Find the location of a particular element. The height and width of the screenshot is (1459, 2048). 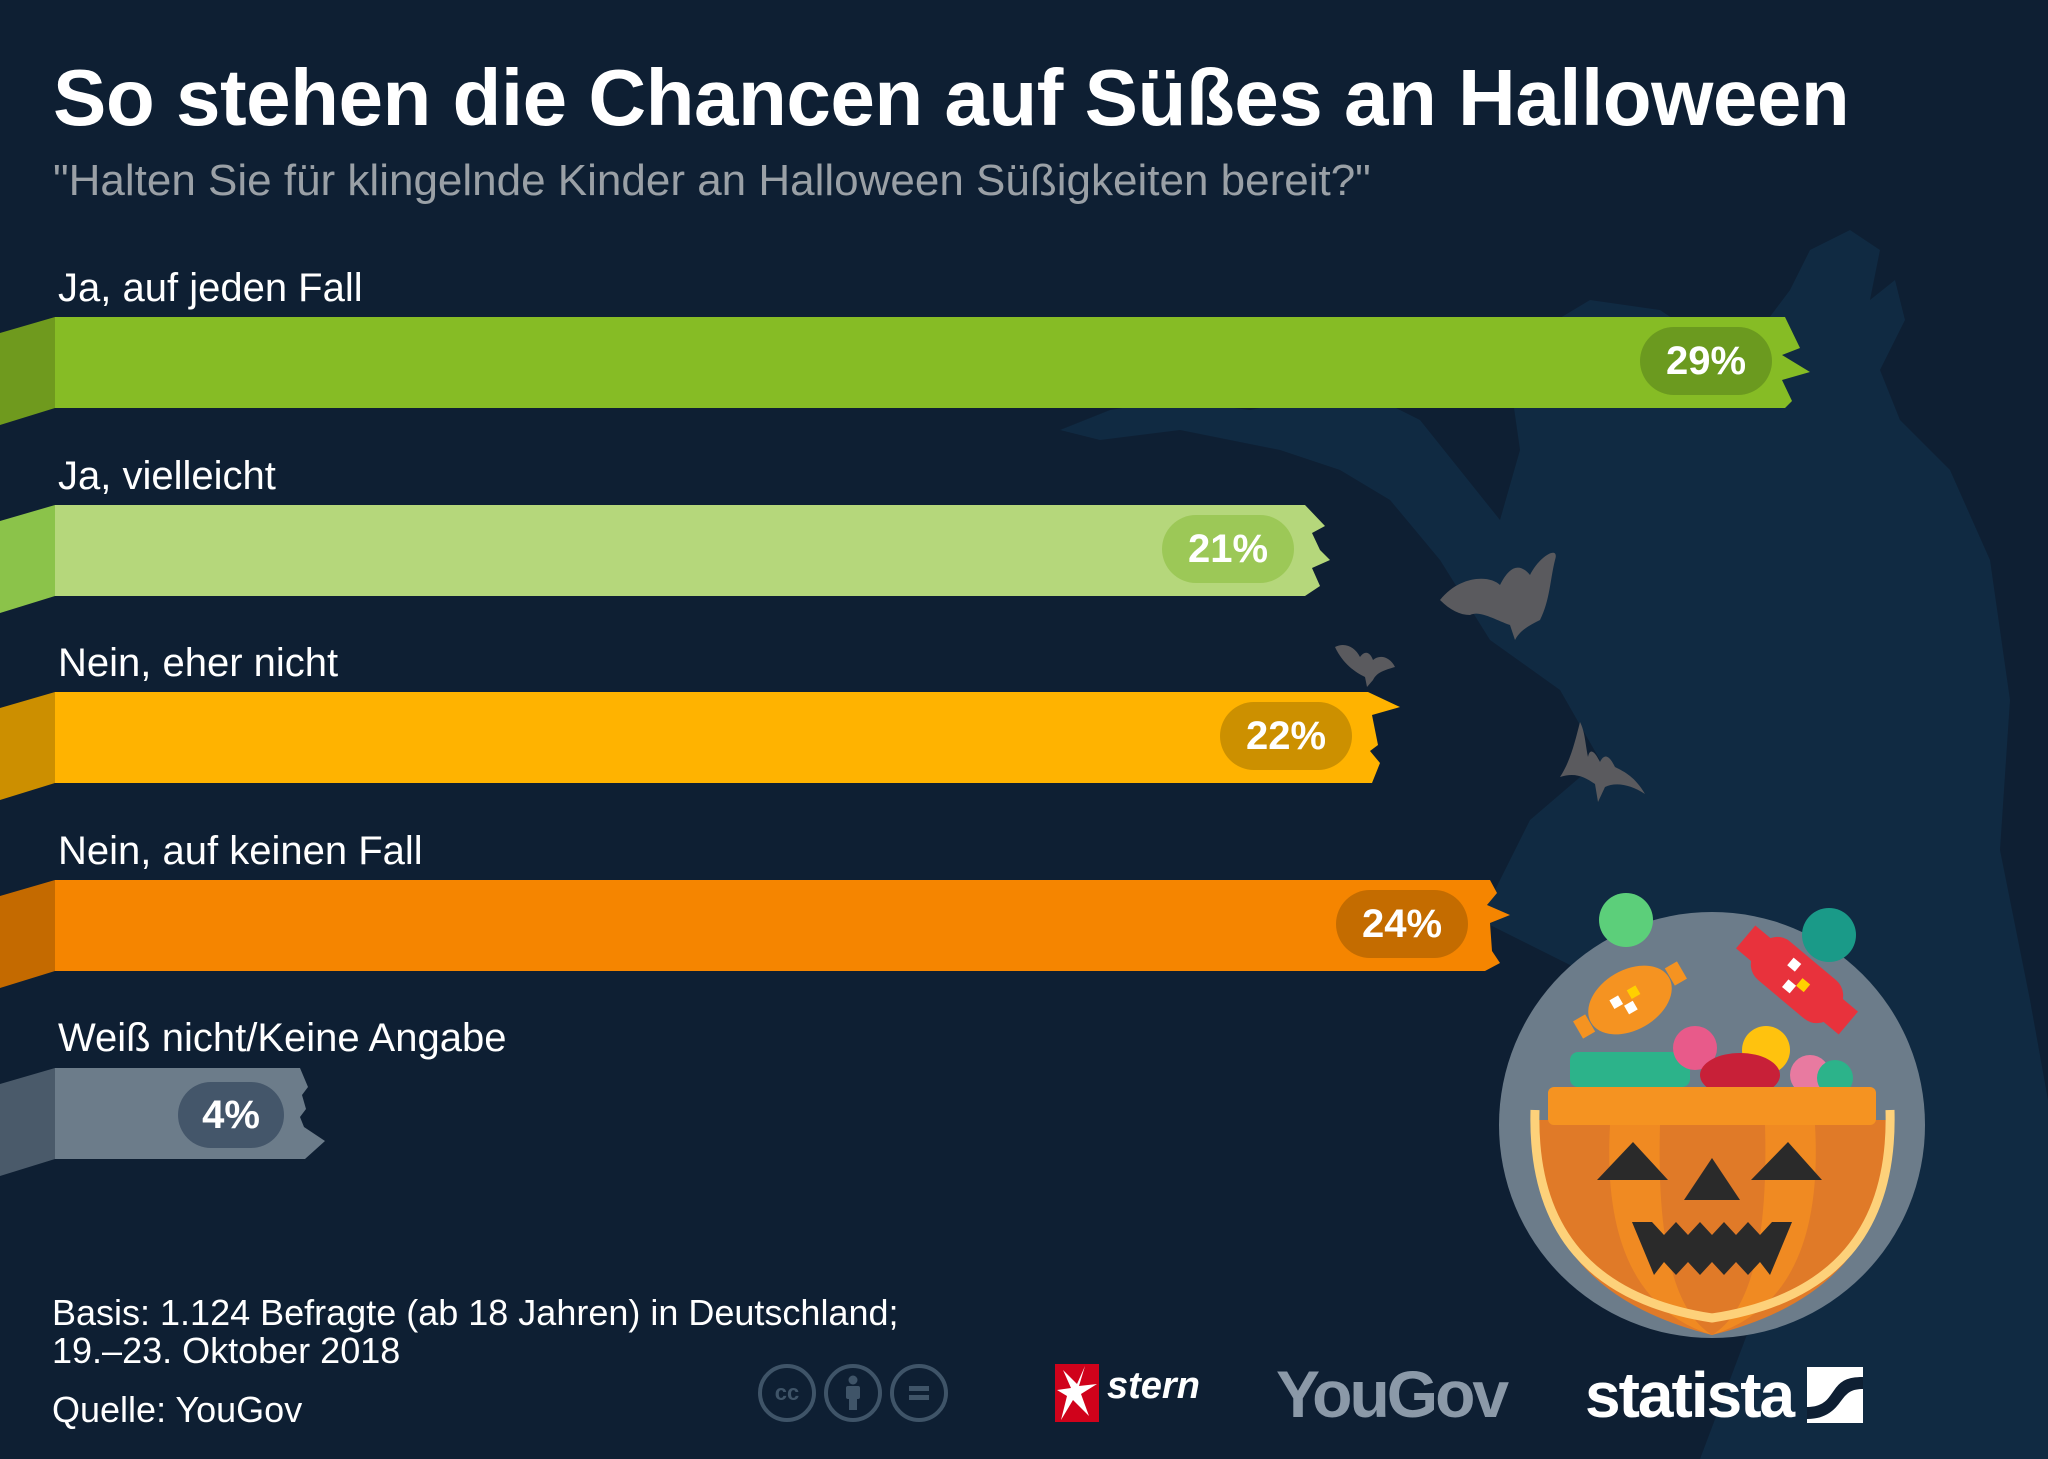

license-icons: cc is located at coordinates (853, 1393).